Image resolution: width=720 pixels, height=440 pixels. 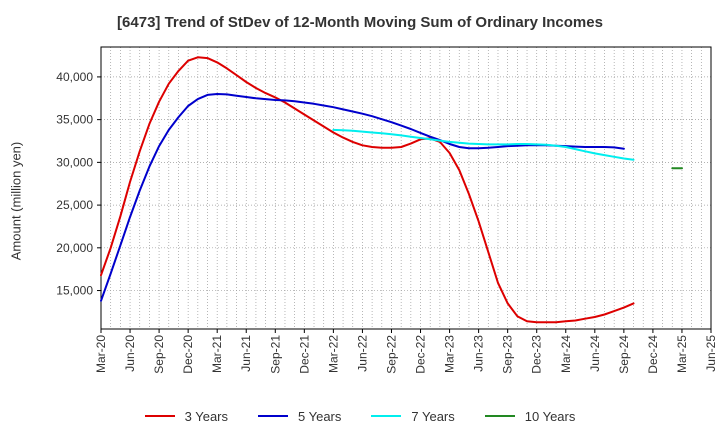 What do you see at coordinates (217, 354) in the screenshot?
I see `x-tick-label: Mar-21` at bounding box center [217, 354].